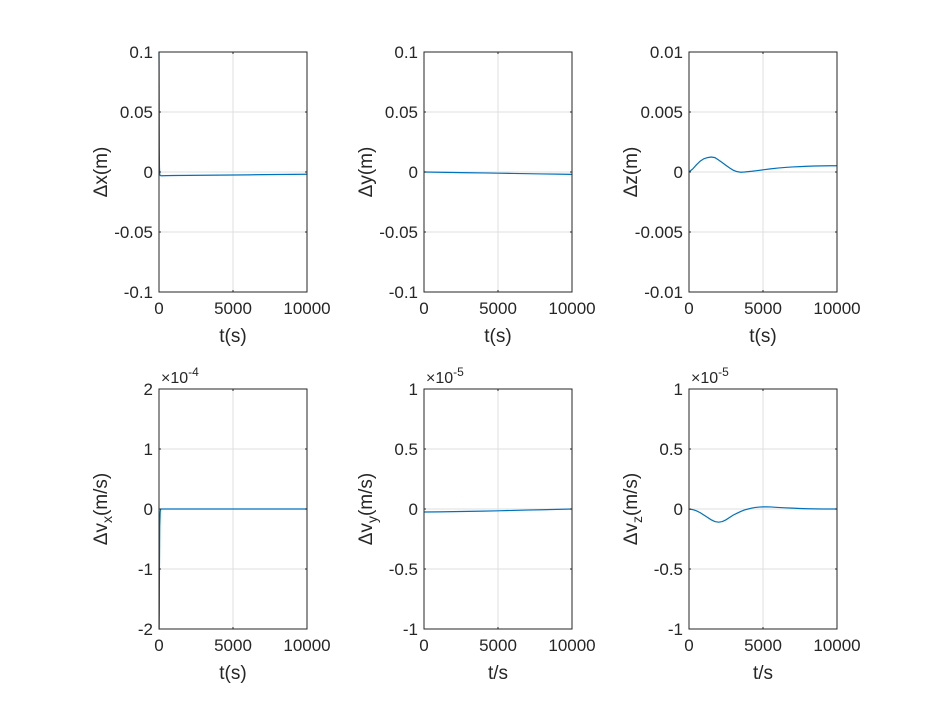  Describe the element at coordinates (101, 172) in the screenshot. I see `y-axis-label: Δx(m)` at that location.